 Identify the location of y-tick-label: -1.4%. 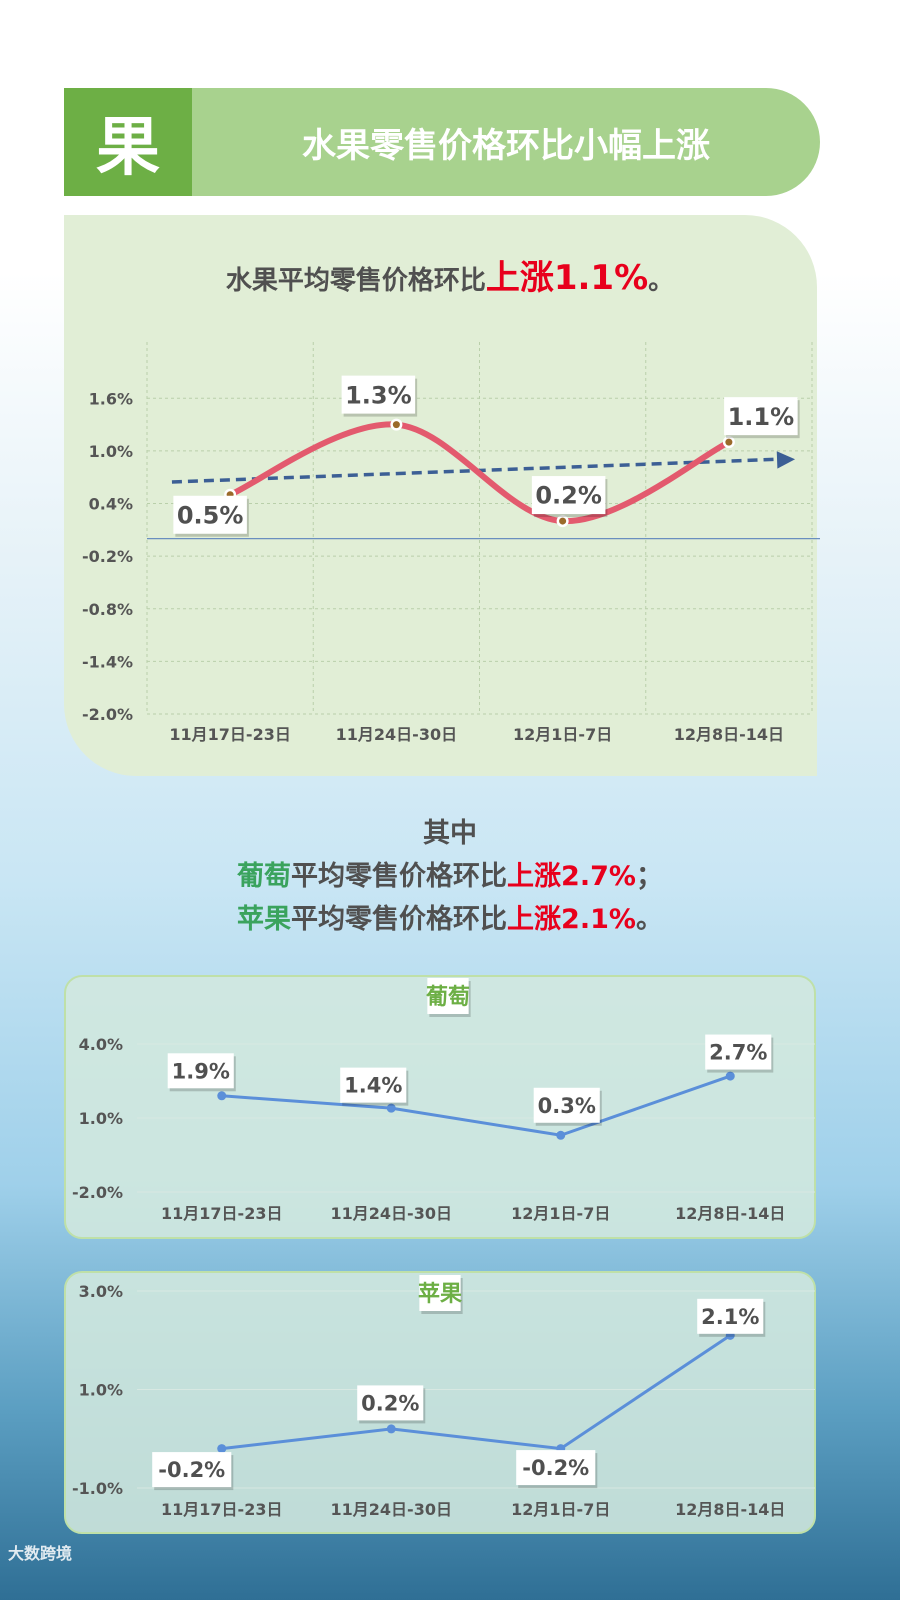
(107, 661).